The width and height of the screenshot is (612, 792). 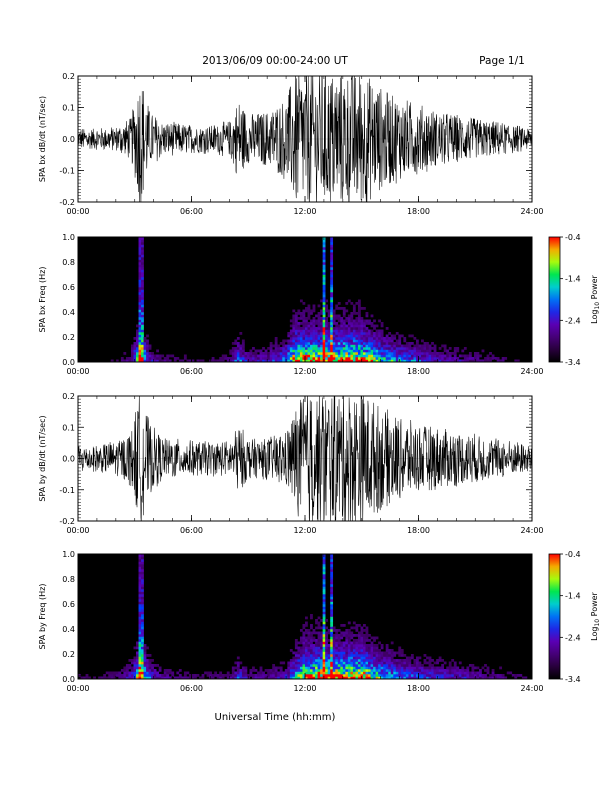 What do you see at coordinates (68, 654) in the screenshot?
I see `y-tick-label: 0.2` at bounding box center [68, 654].